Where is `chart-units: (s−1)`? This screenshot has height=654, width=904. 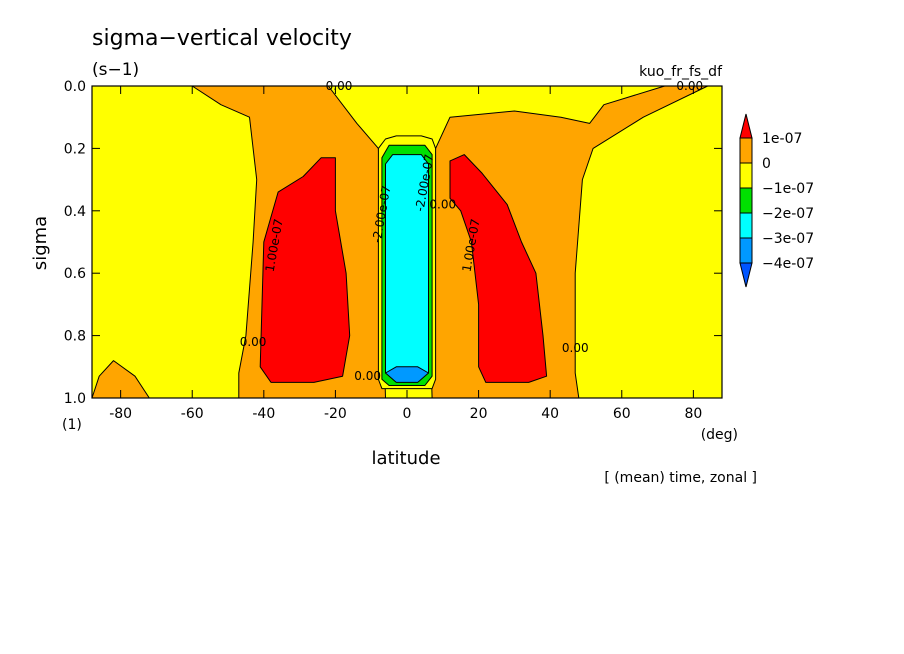
chart-units: (s−1) is located at coordinates (115, 70).